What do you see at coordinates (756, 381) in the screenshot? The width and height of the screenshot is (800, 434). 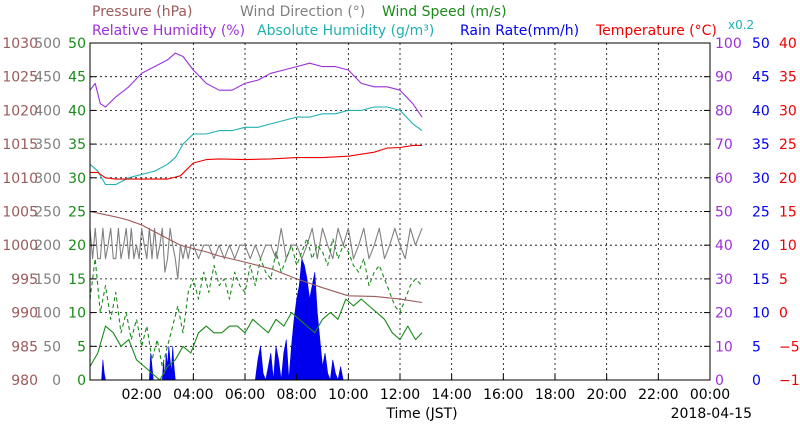 I see `y-tick-label-rain-rate: 0` at bounding box center [756, 381].